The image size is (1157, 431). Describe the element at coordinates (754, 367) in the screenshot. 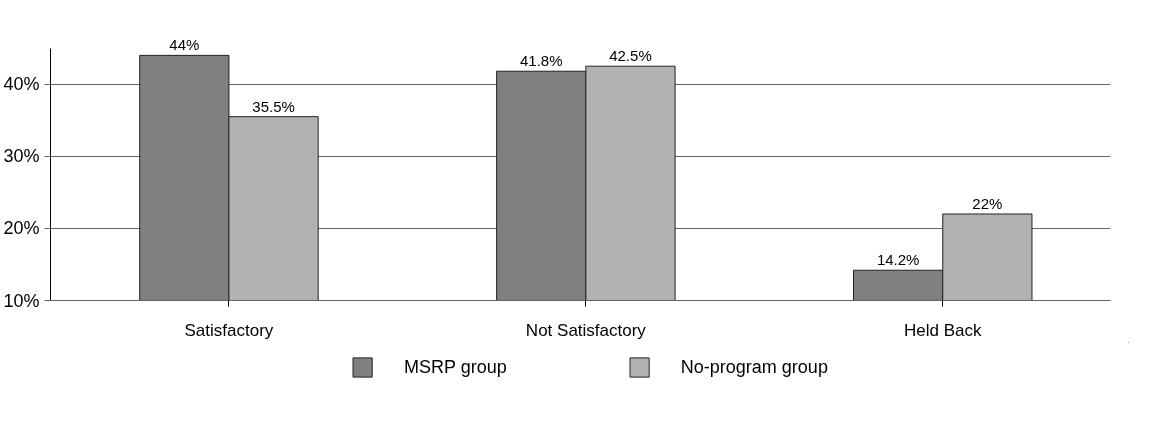

I see `legend-label: No-program group` at that location.